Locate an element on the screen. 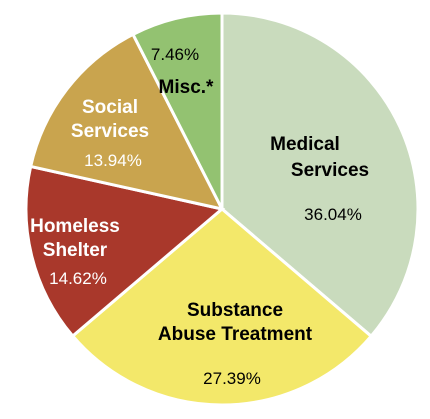 Image resolution: width=430 pixels, height=419 pixels. slice-label-substance-abuse-treatment-line-1: Substance is located at coordinates (235, 310).